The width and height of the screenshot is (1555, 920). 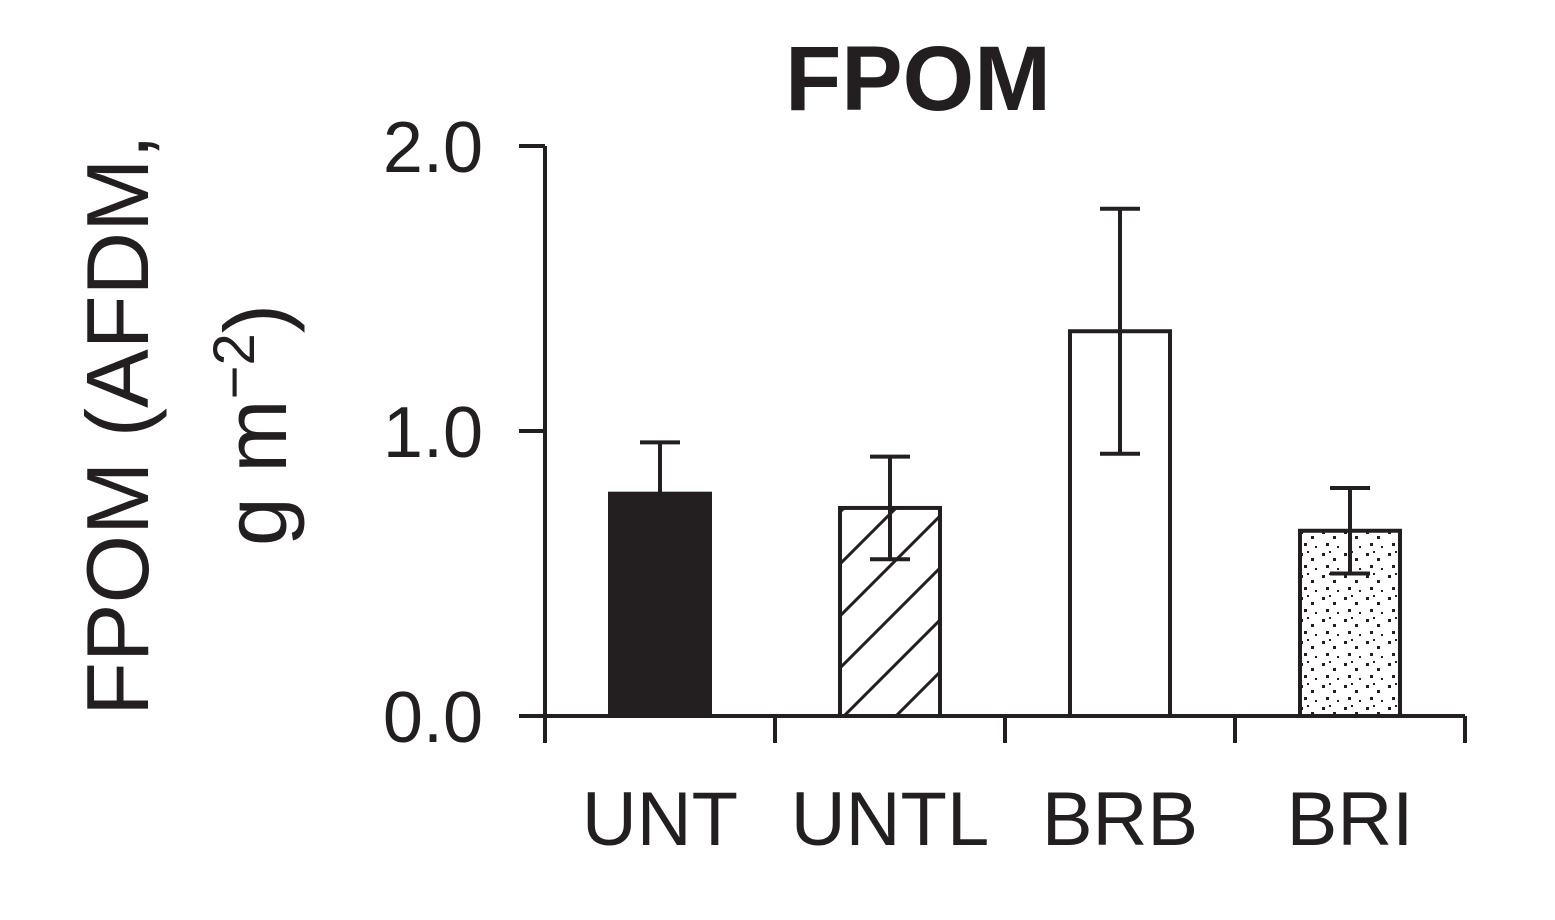 What do you see at coordinates (997, 819) in the screenshot?
I see `x-labels: UNT UNTL BRB BRI` at bounding box center [997, 819].